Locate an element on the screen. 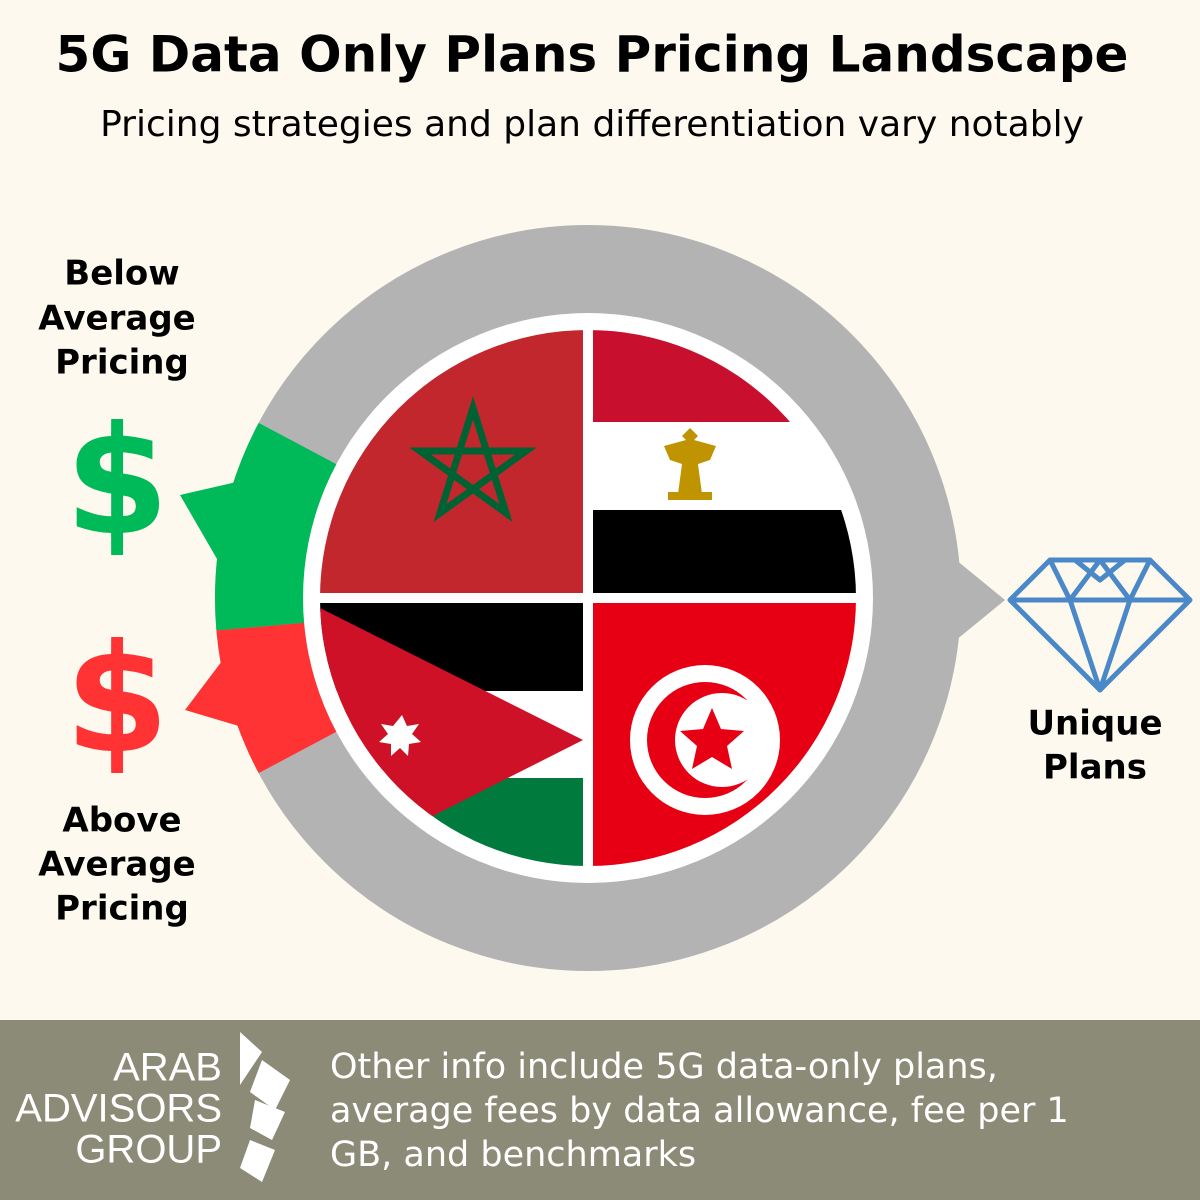  below-label: Average is located at coordinates (116, 319).